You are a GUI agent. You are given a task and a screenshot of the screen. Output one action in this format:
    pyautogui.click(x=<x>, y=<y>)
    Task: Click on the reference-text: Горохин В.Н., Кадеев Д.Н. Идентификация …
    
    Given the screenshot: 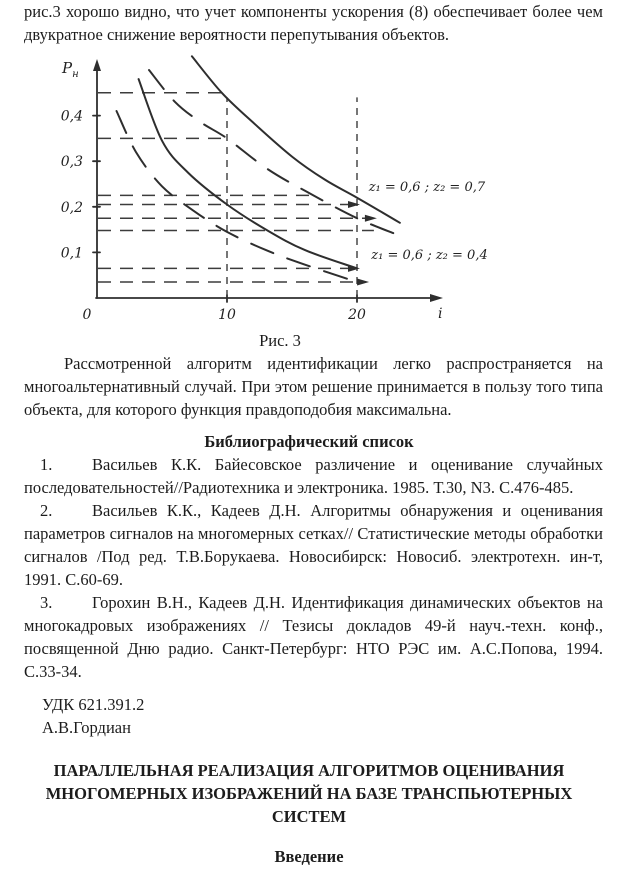 What is the action you would take?
    pyautogui.click(x=313, y=637)
    